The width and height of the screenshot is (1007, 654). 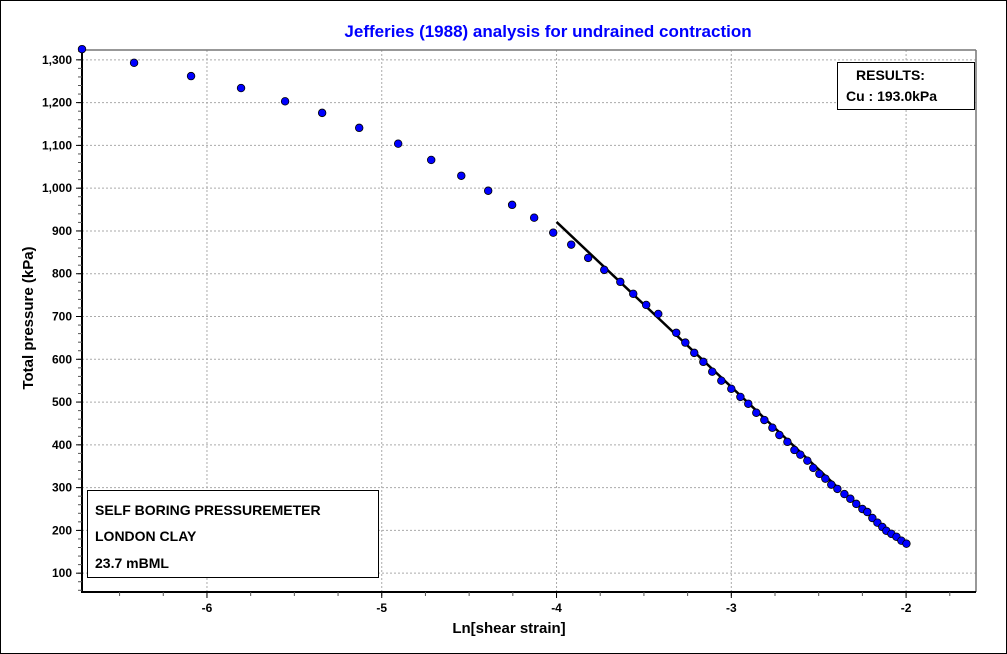 I want to click on y-tick-label: 900, so click(x=62, y=231).